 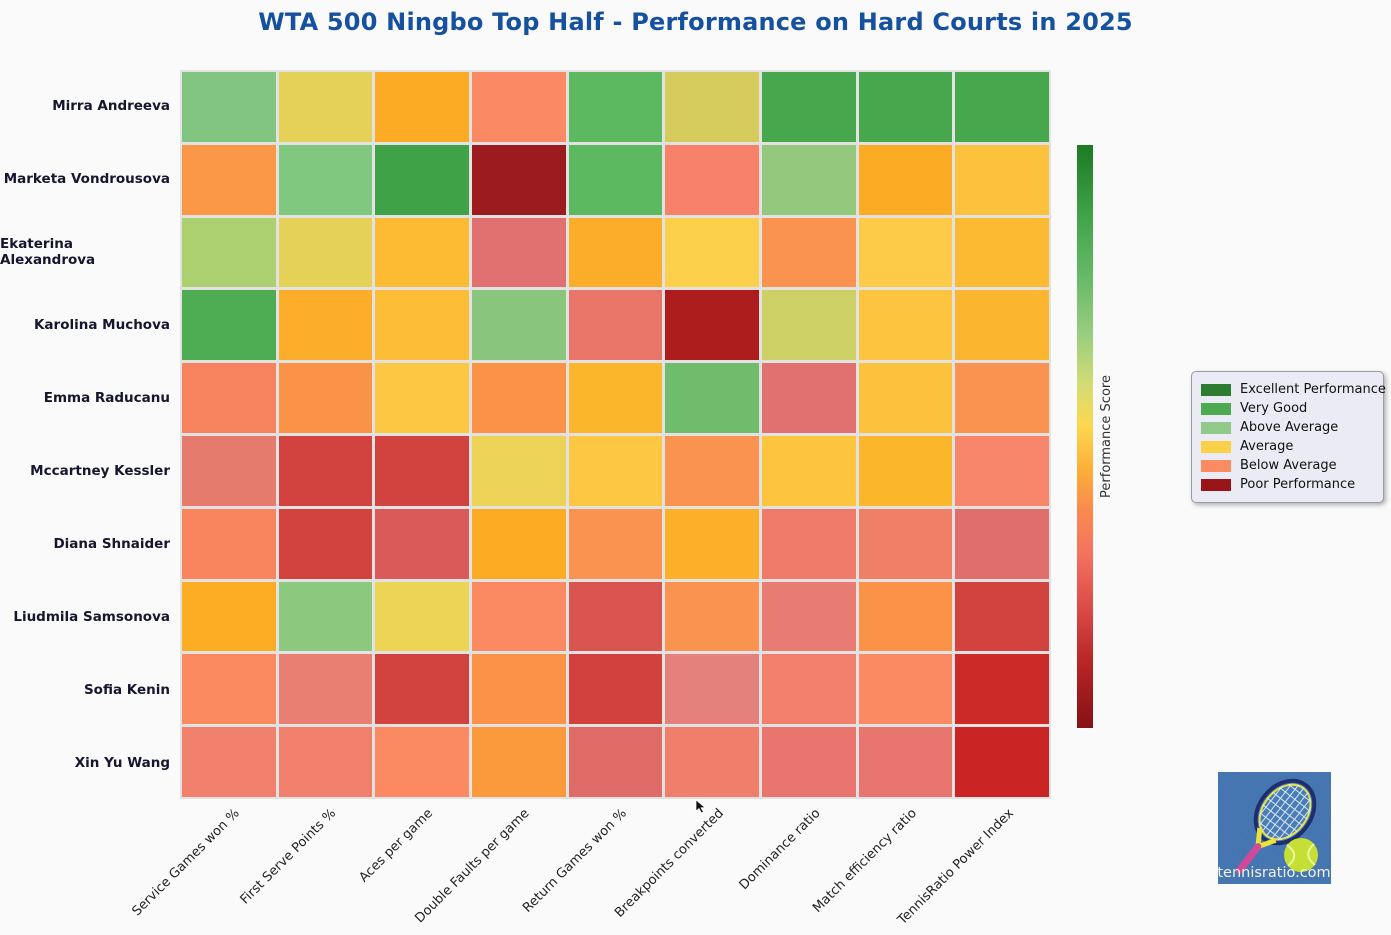 What do you see at coordinates (126, 689) in the screenshot?
I see `y-tick-label: Sofia Kenin` at bounding box center [126, 689].